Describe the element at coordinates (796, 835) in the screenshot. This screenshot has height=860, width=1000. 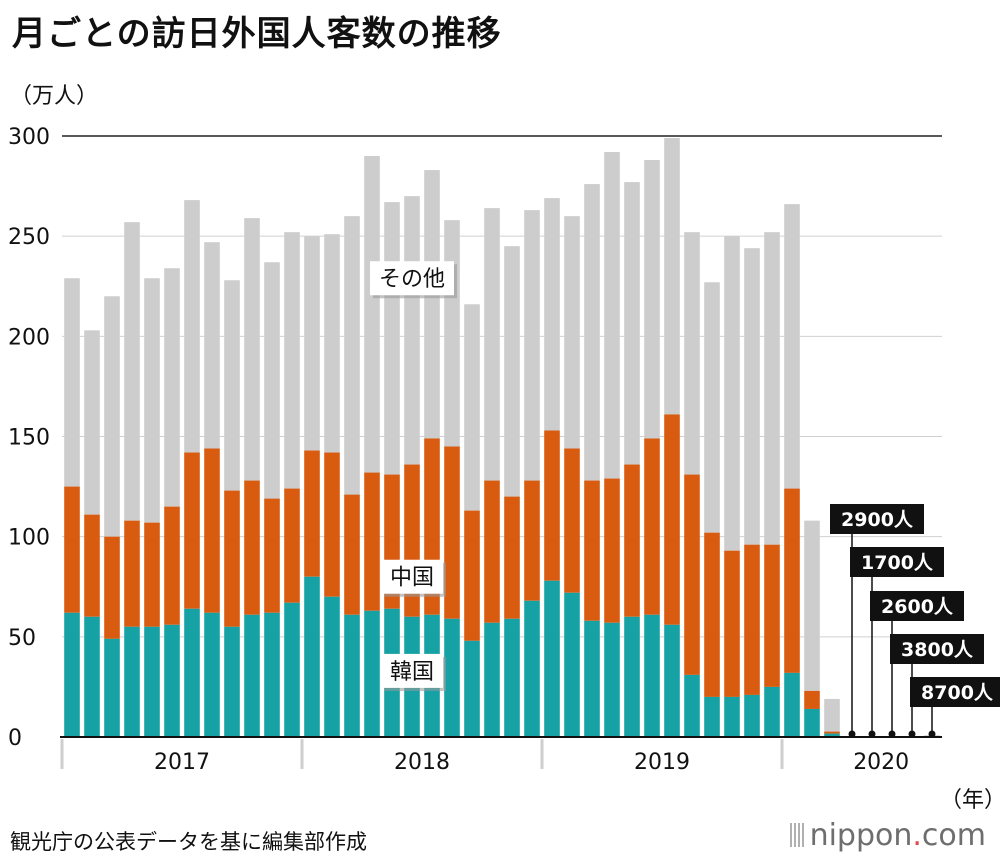
I see `brand-stripes-icon` at that location.